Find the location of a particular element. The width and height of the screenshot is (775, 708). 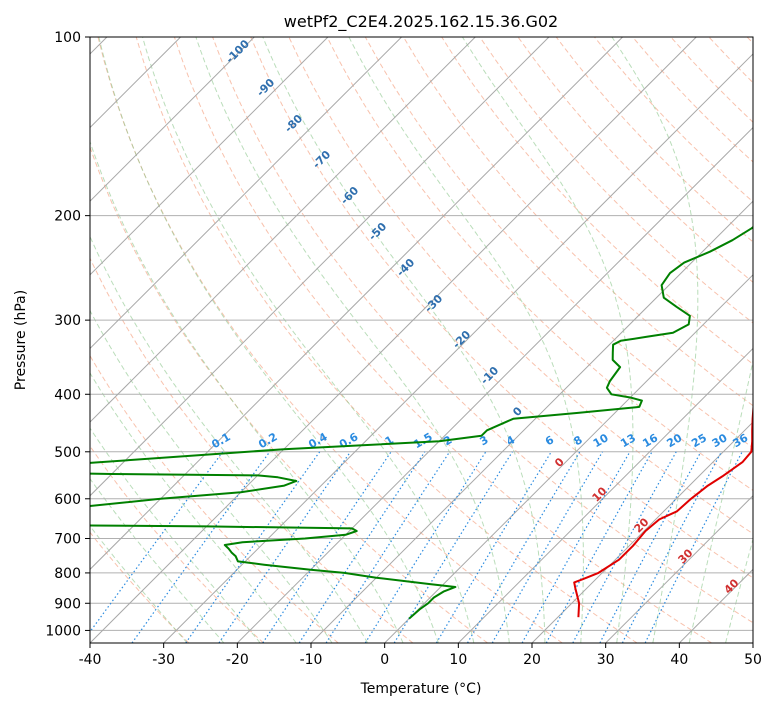

temperature-profile-line is located at coordinates (663, 511).